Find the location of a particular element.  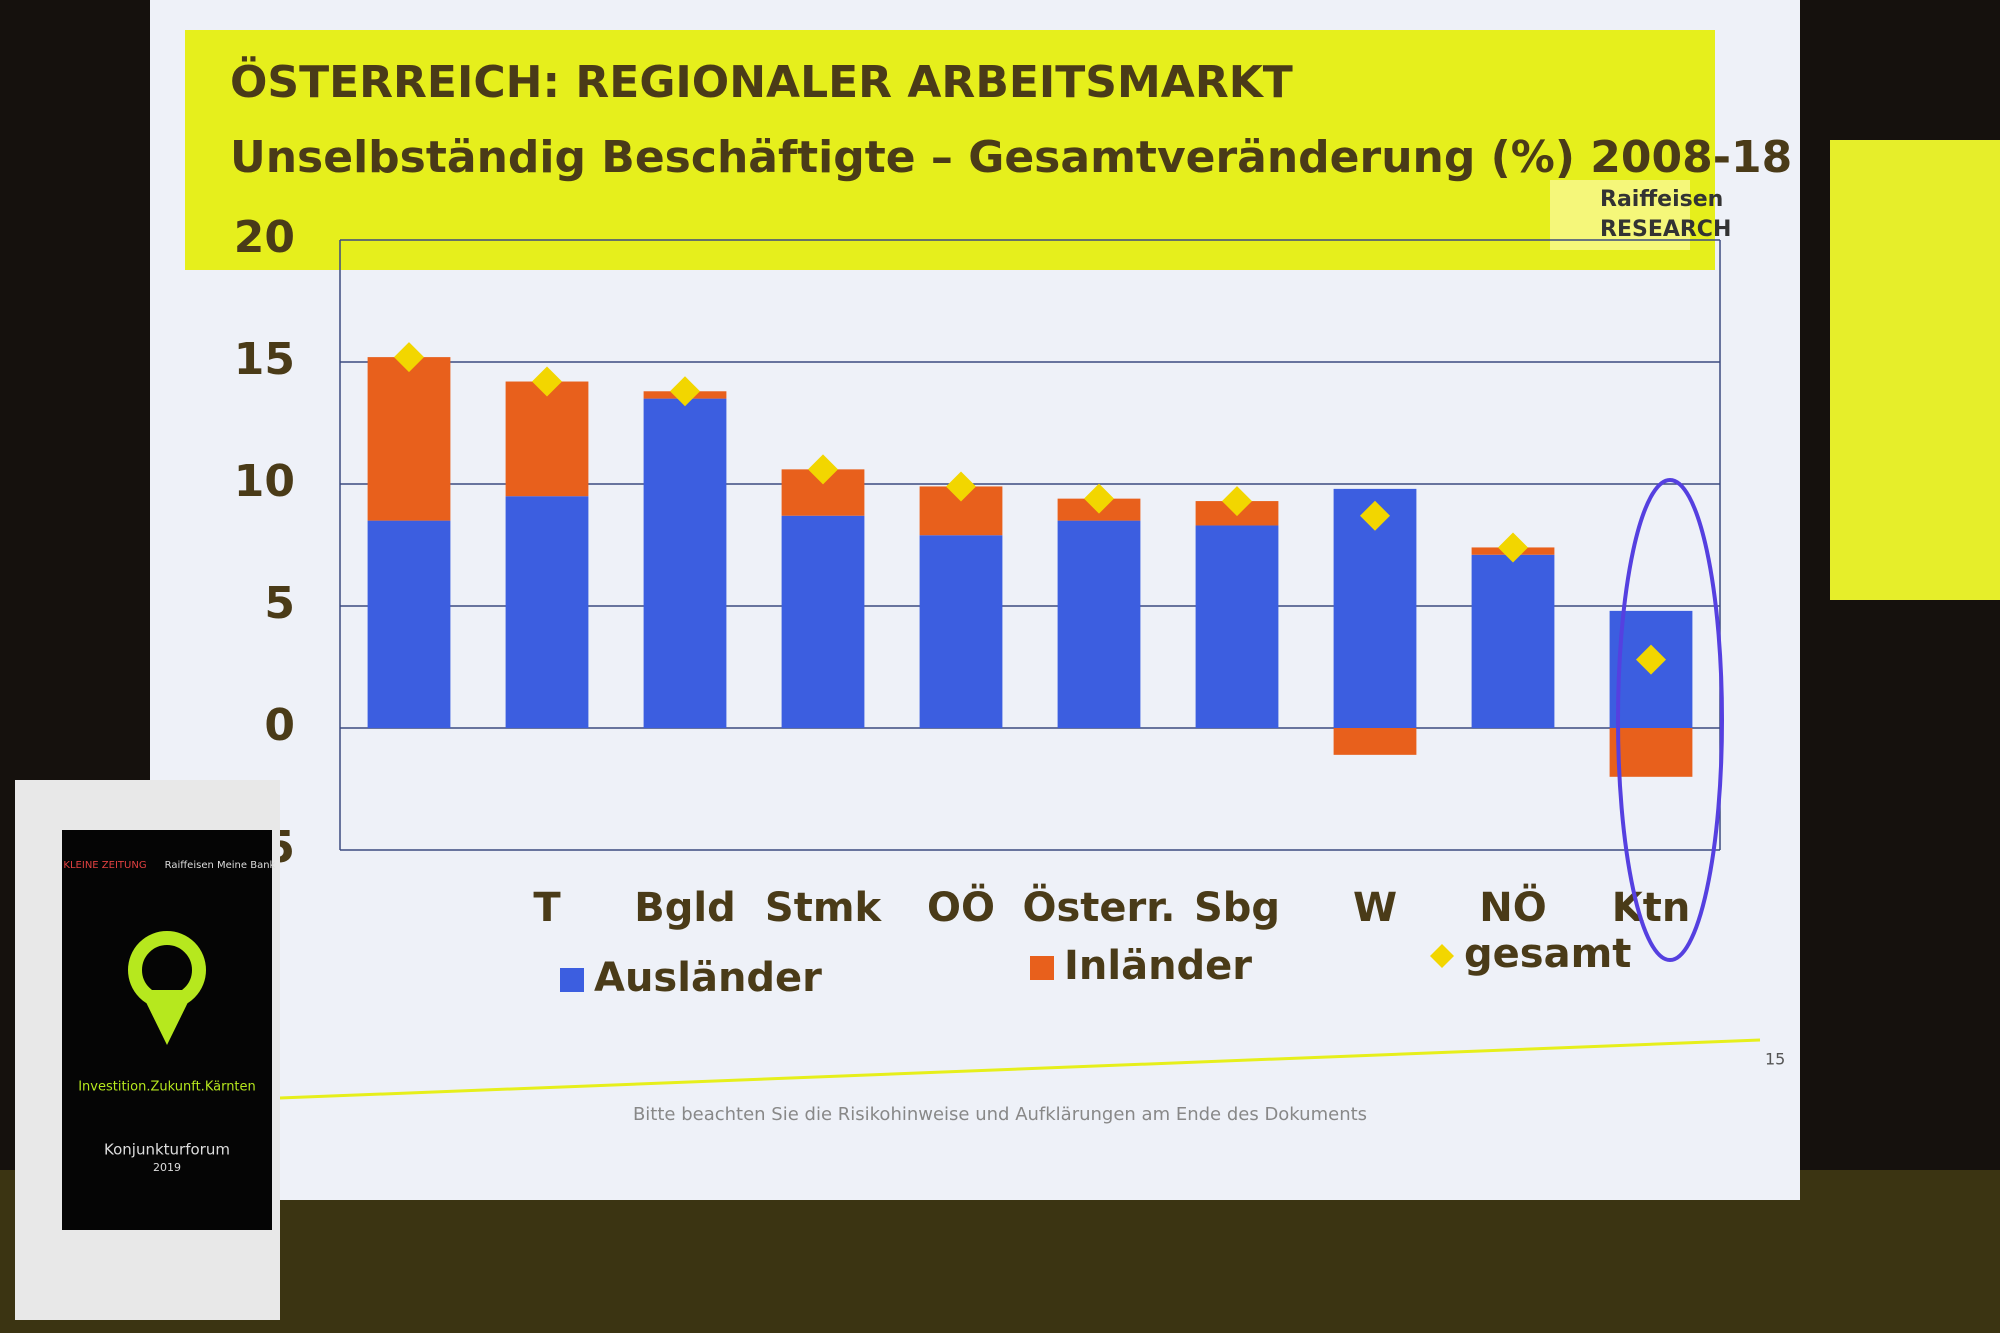

legend-label: gesamt is located at coordinates (1547, 954).